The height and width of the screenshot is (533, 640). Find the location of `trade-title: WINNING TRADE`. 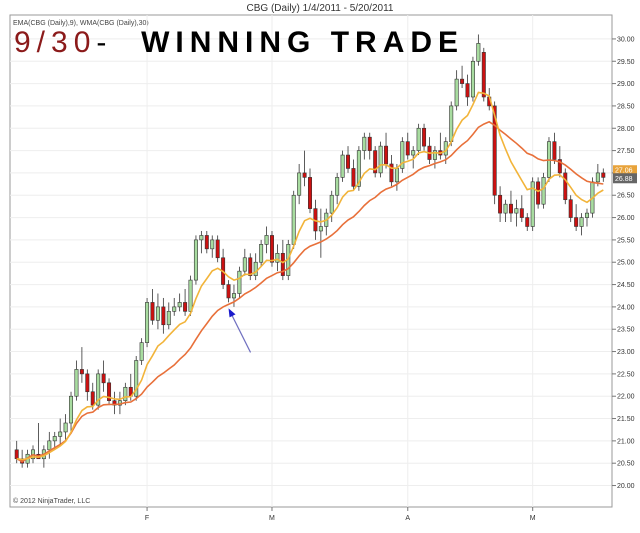

trade-title: WINNING TRADE is located at coordinates (303, 42).